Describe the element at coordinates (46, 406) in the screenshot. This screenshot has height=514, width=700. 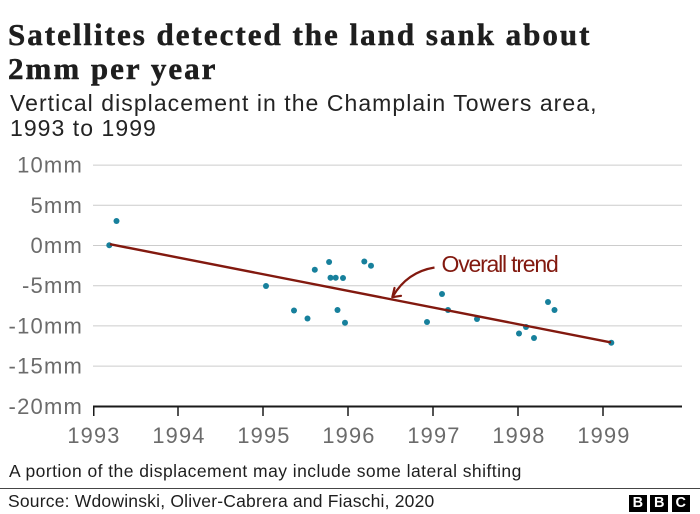
I see `svg-text: -20mm` at that location.